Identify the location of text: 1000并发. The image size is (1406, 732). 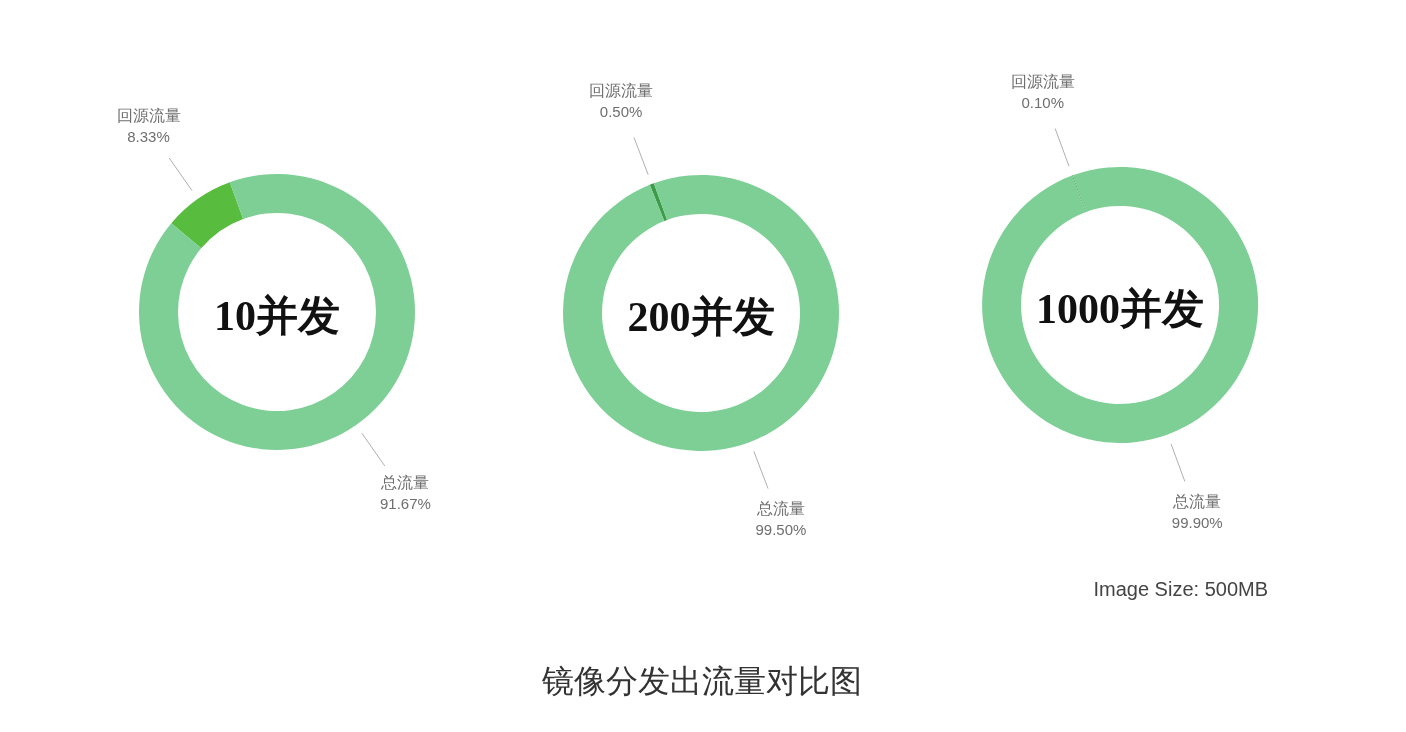
(1120, 309).